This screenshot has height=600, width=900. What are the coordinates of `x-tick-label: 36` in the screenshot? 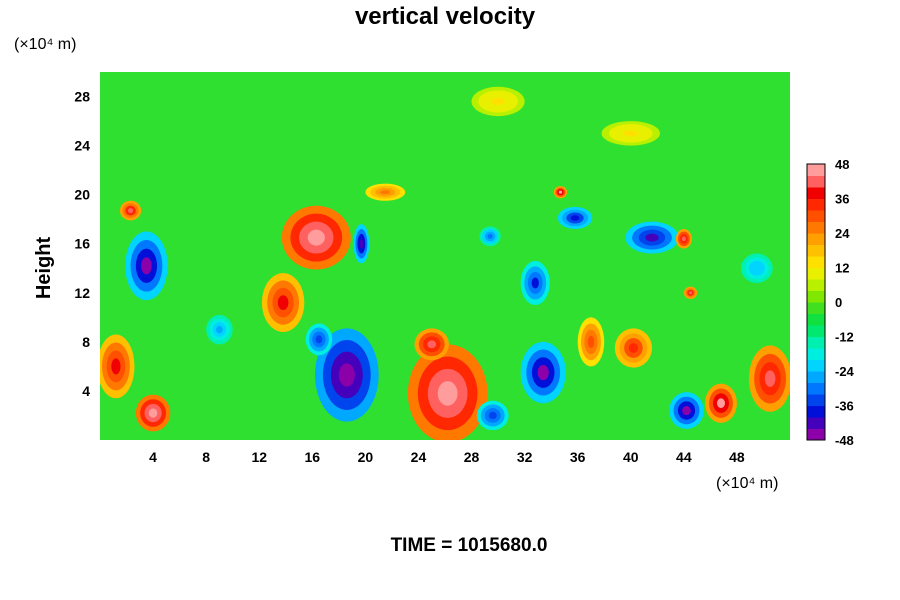 It's located at (578, 457).